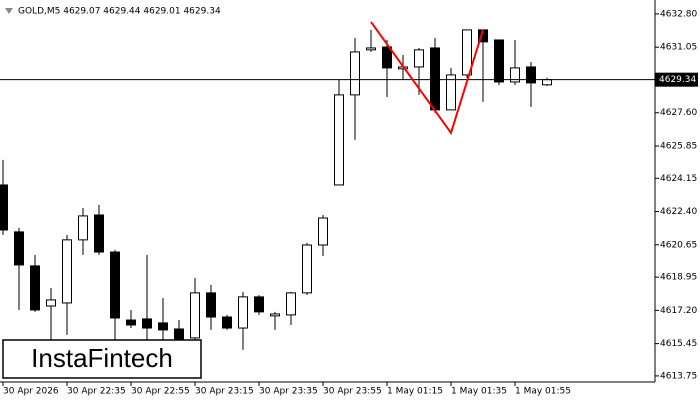  Describe the element at coordinates (678, 278) in the screenshot. I see `y-tick-label: 4618.95` at that location.